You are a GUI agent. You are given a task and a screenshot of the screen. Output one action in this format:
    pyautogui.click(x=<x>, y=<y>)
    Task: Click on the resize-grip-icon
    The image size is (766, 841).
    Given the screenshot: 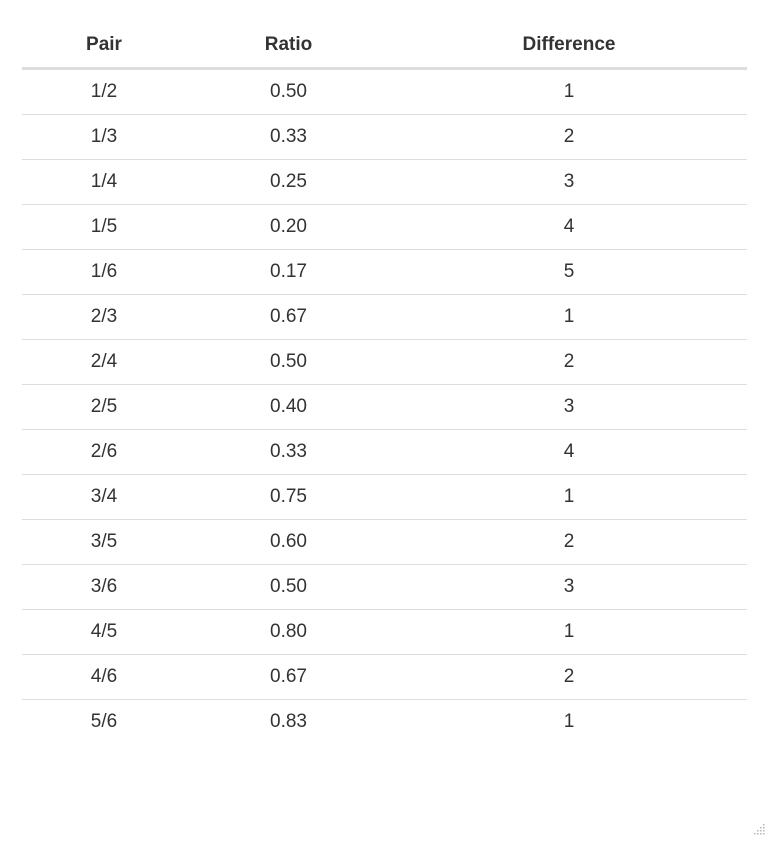 What is the action you would take?
    pyautogui.click(x=759, y=829)
    